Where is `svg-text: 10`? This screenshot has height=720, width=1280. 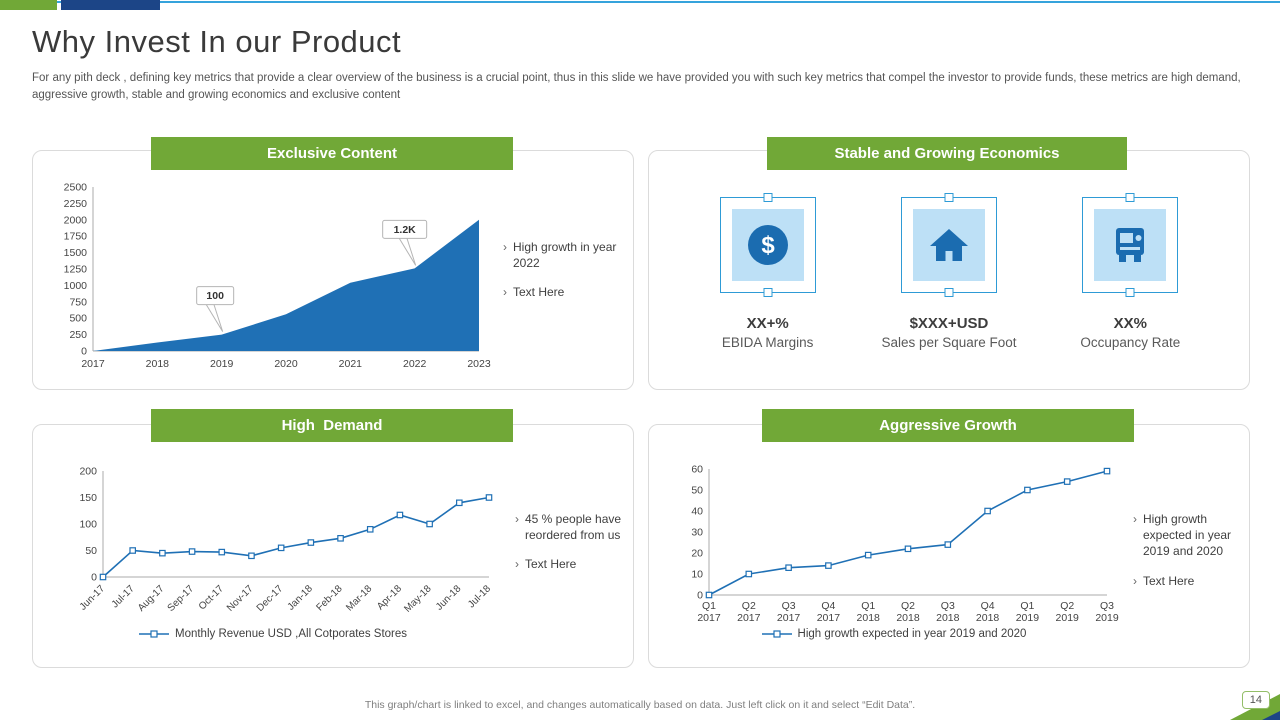 svg-text: 10 is located at coordinates (697, 575).